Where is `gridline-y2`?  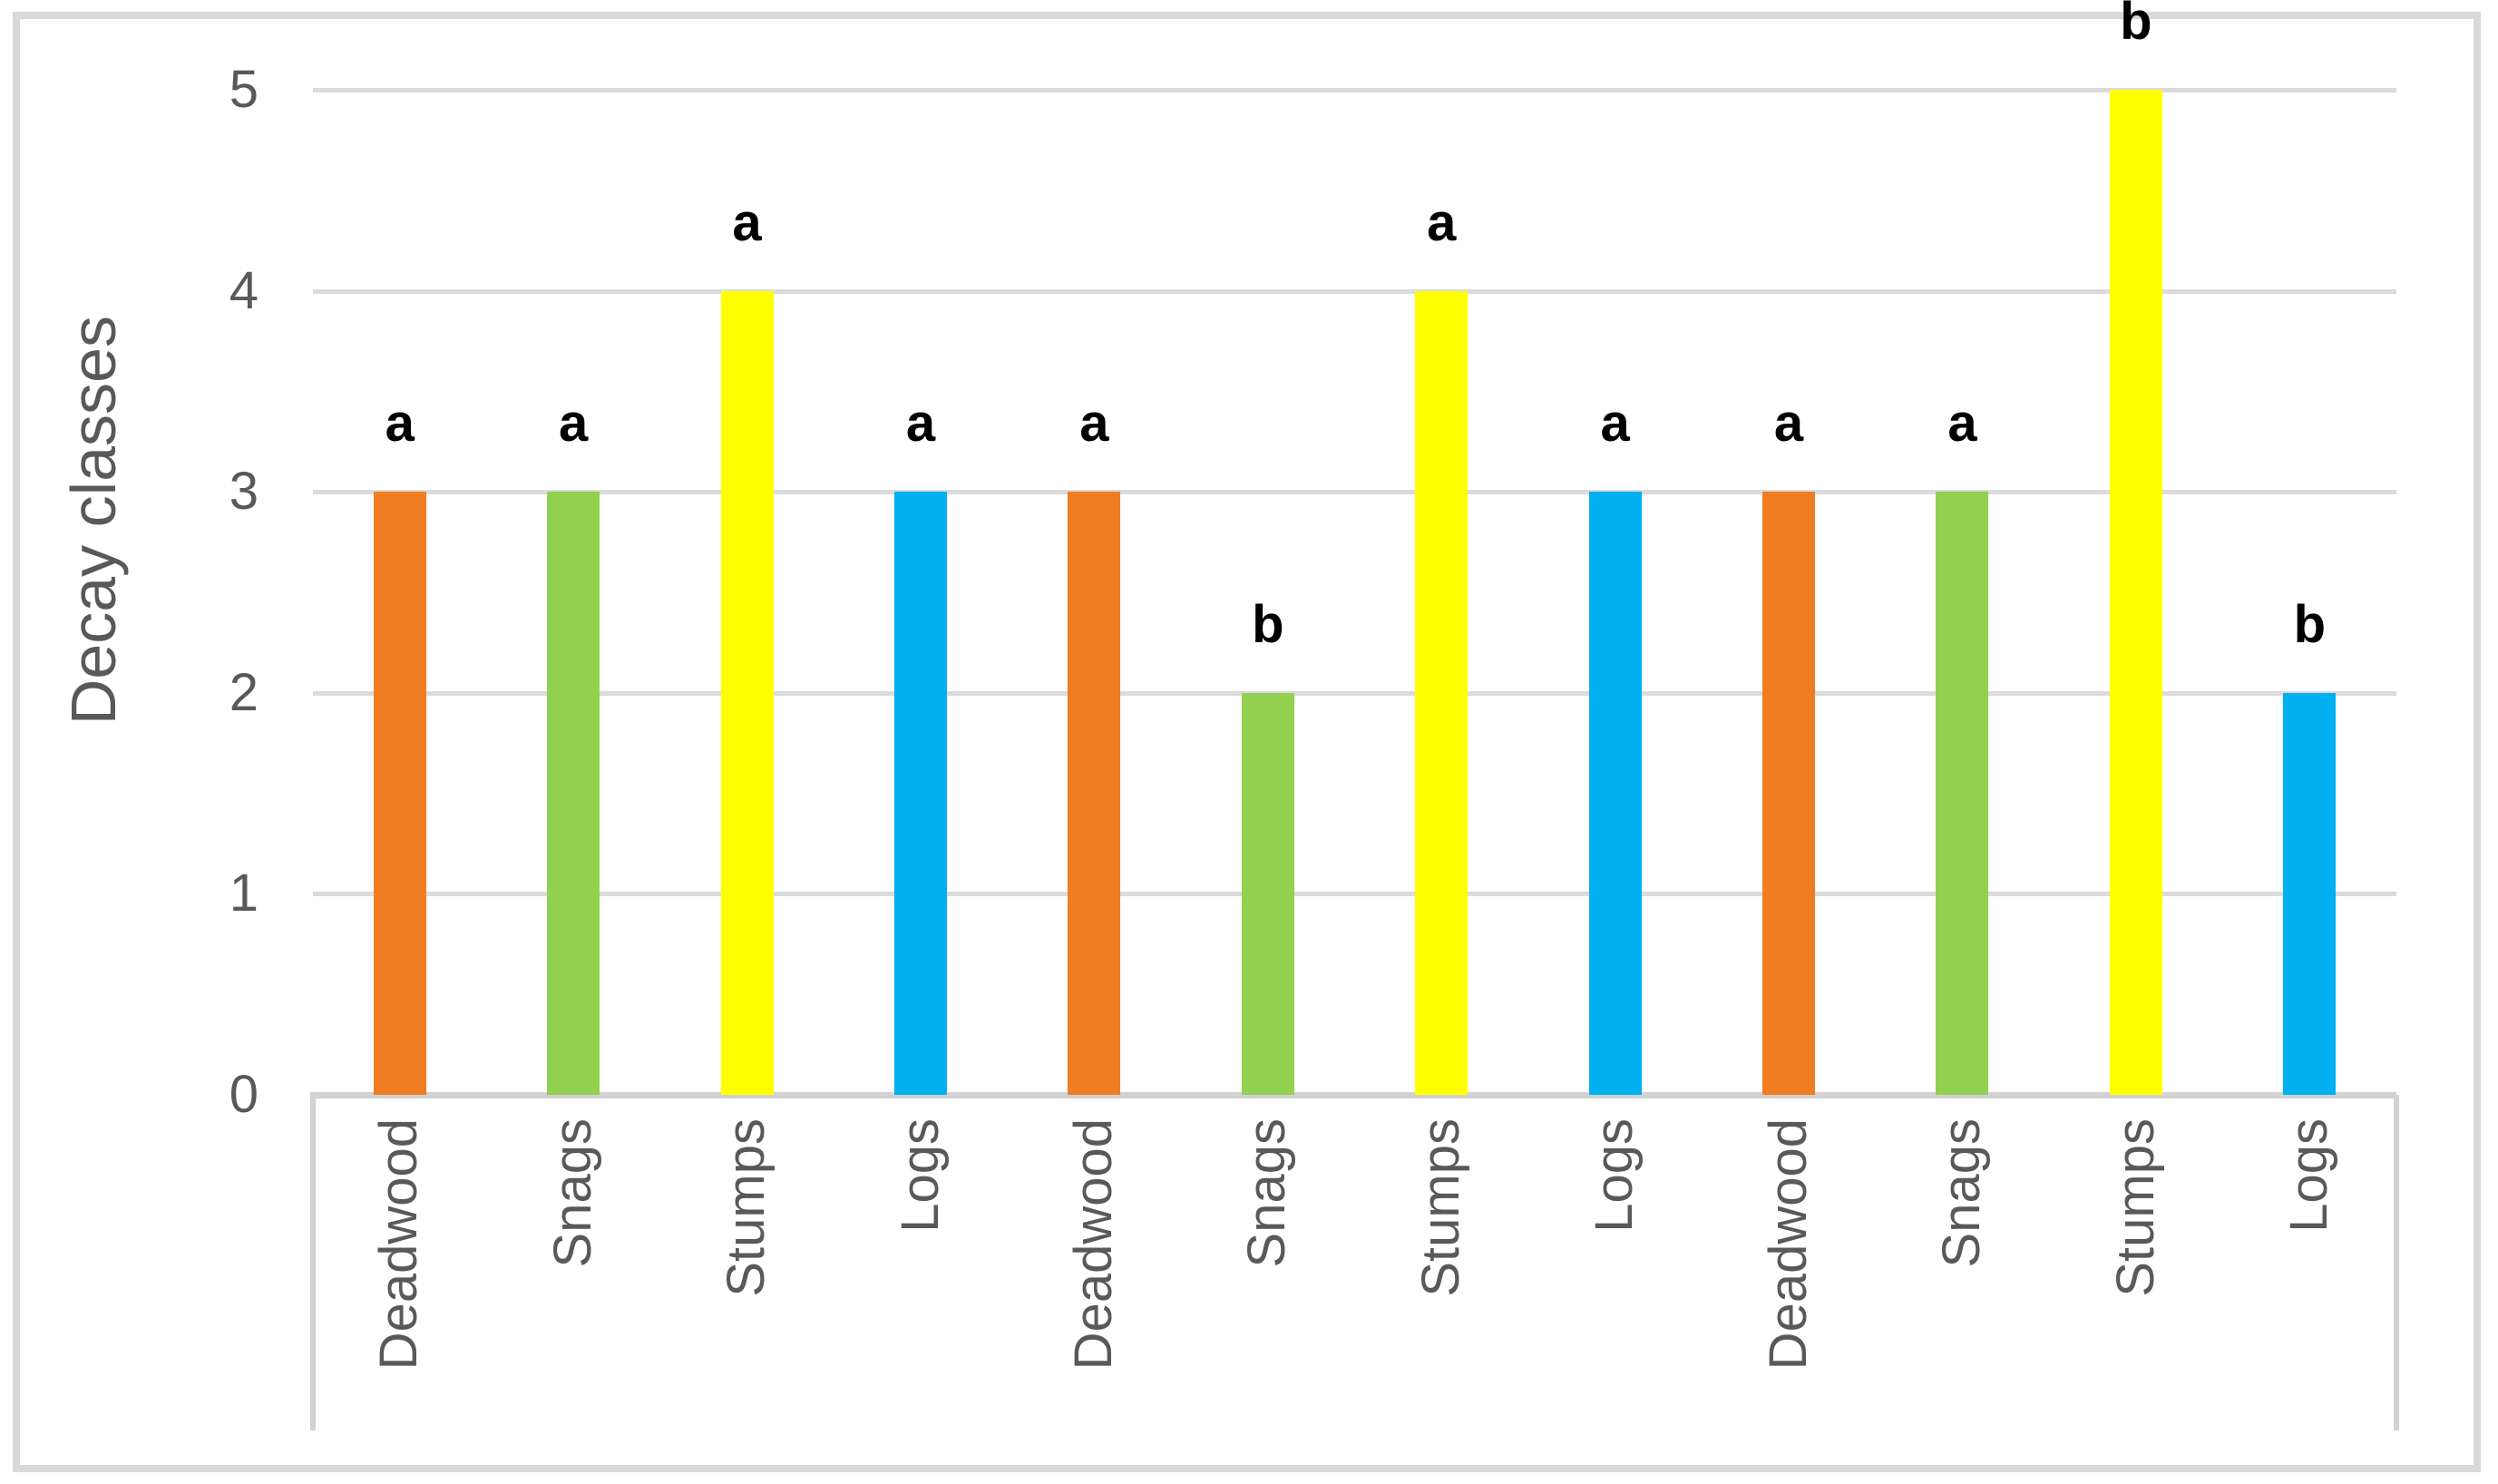 gridline-y2 is located at coordinates (1354, 693).